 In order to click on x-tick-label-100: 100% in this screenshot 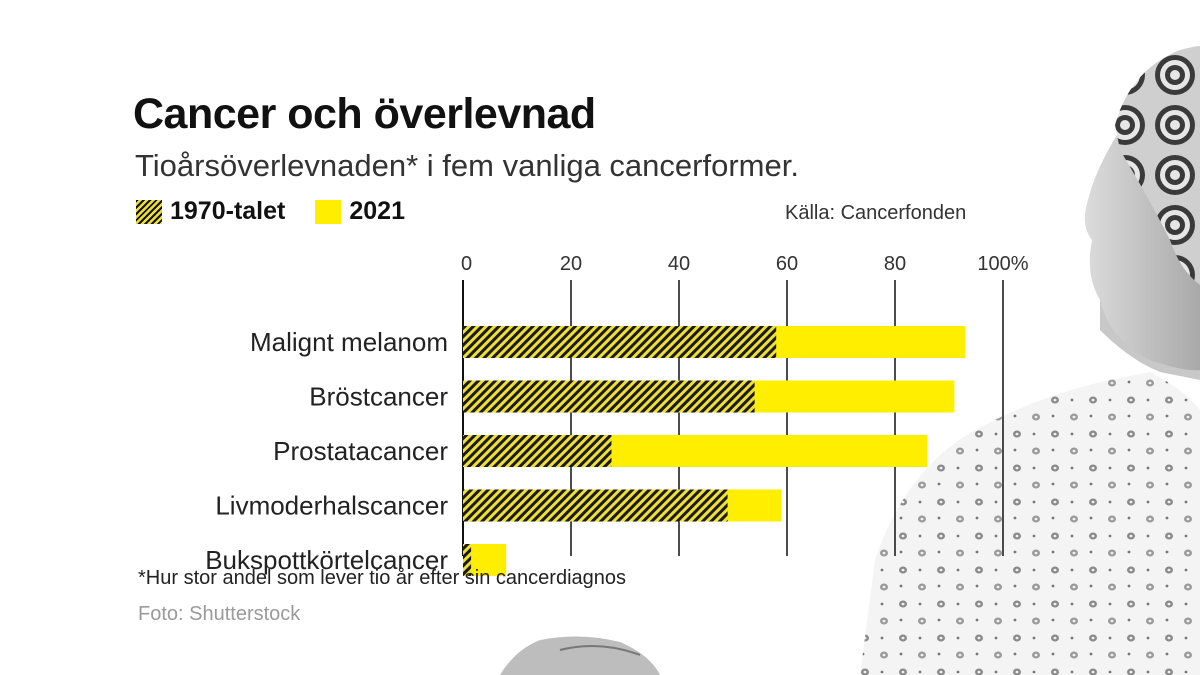, I will do `click(1002, 264)`.